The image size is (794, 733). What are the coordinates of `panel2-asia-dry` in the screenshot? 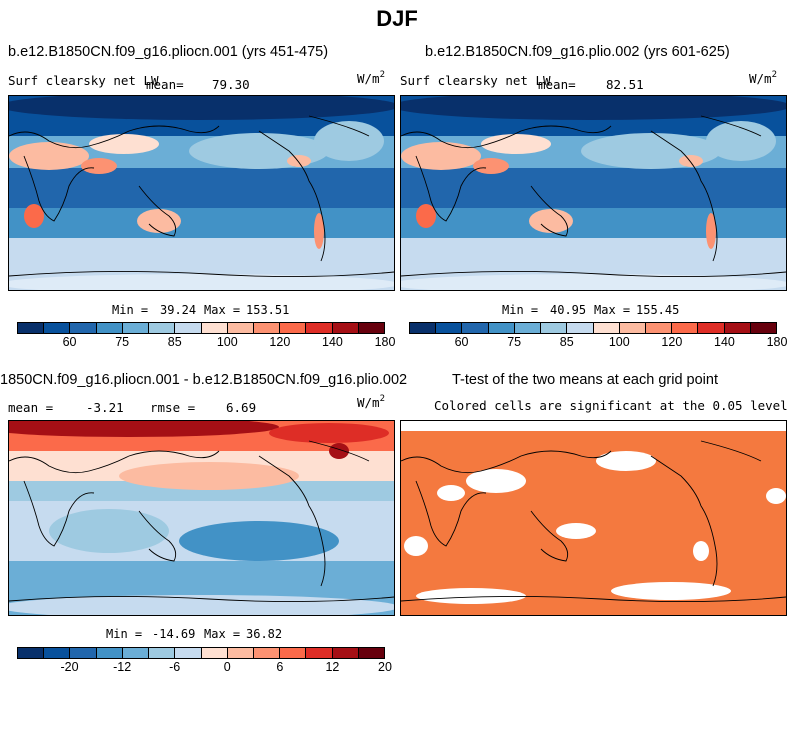 It's located at (516, 144).